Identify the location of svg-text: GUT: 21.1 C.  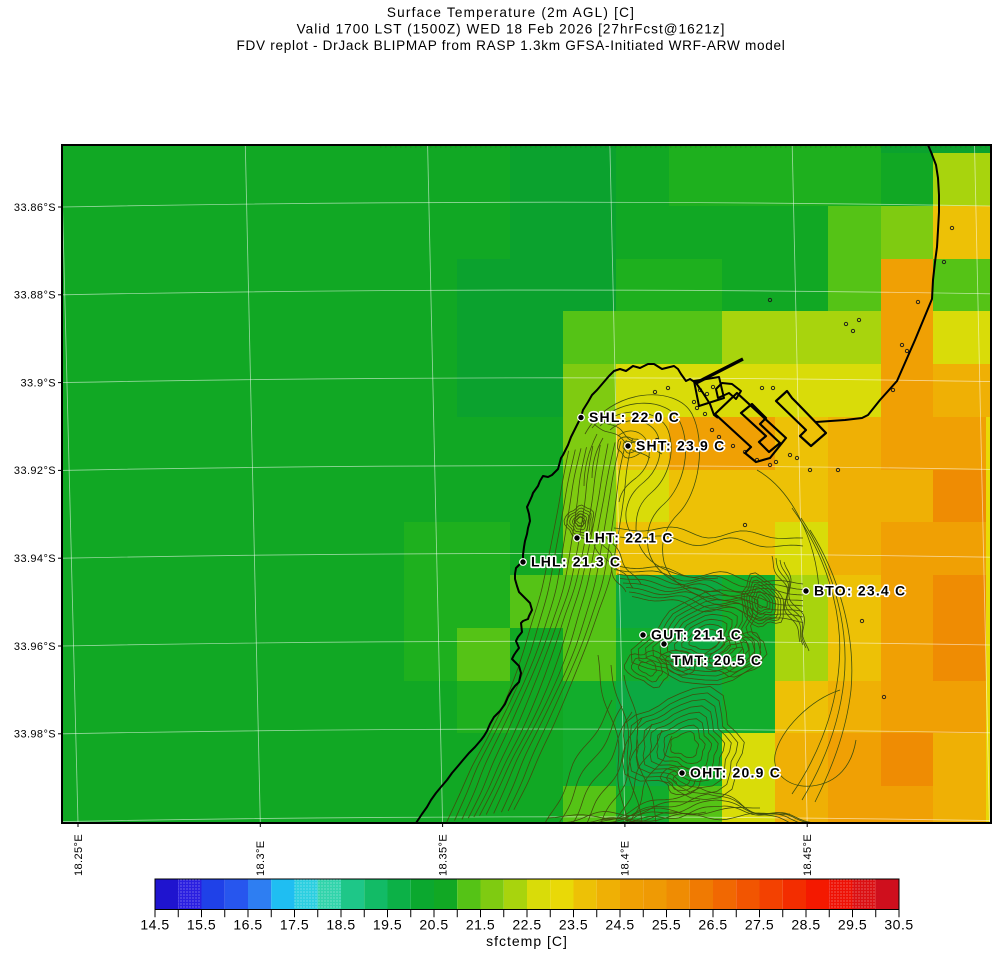
(696, 635).